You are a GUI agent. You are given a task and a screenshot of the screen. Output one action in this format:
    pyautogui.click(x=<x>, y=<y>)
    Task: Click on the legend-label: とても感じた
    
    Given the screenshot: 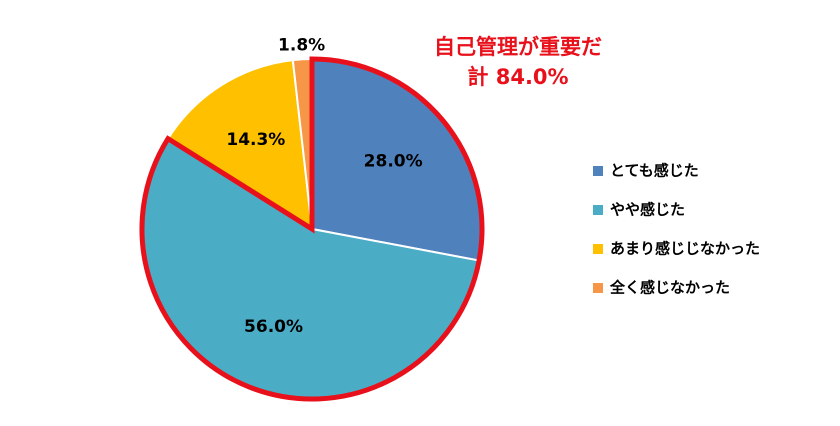 What is the action you would take?
    pyautogui.click(x=654, y=171)
    